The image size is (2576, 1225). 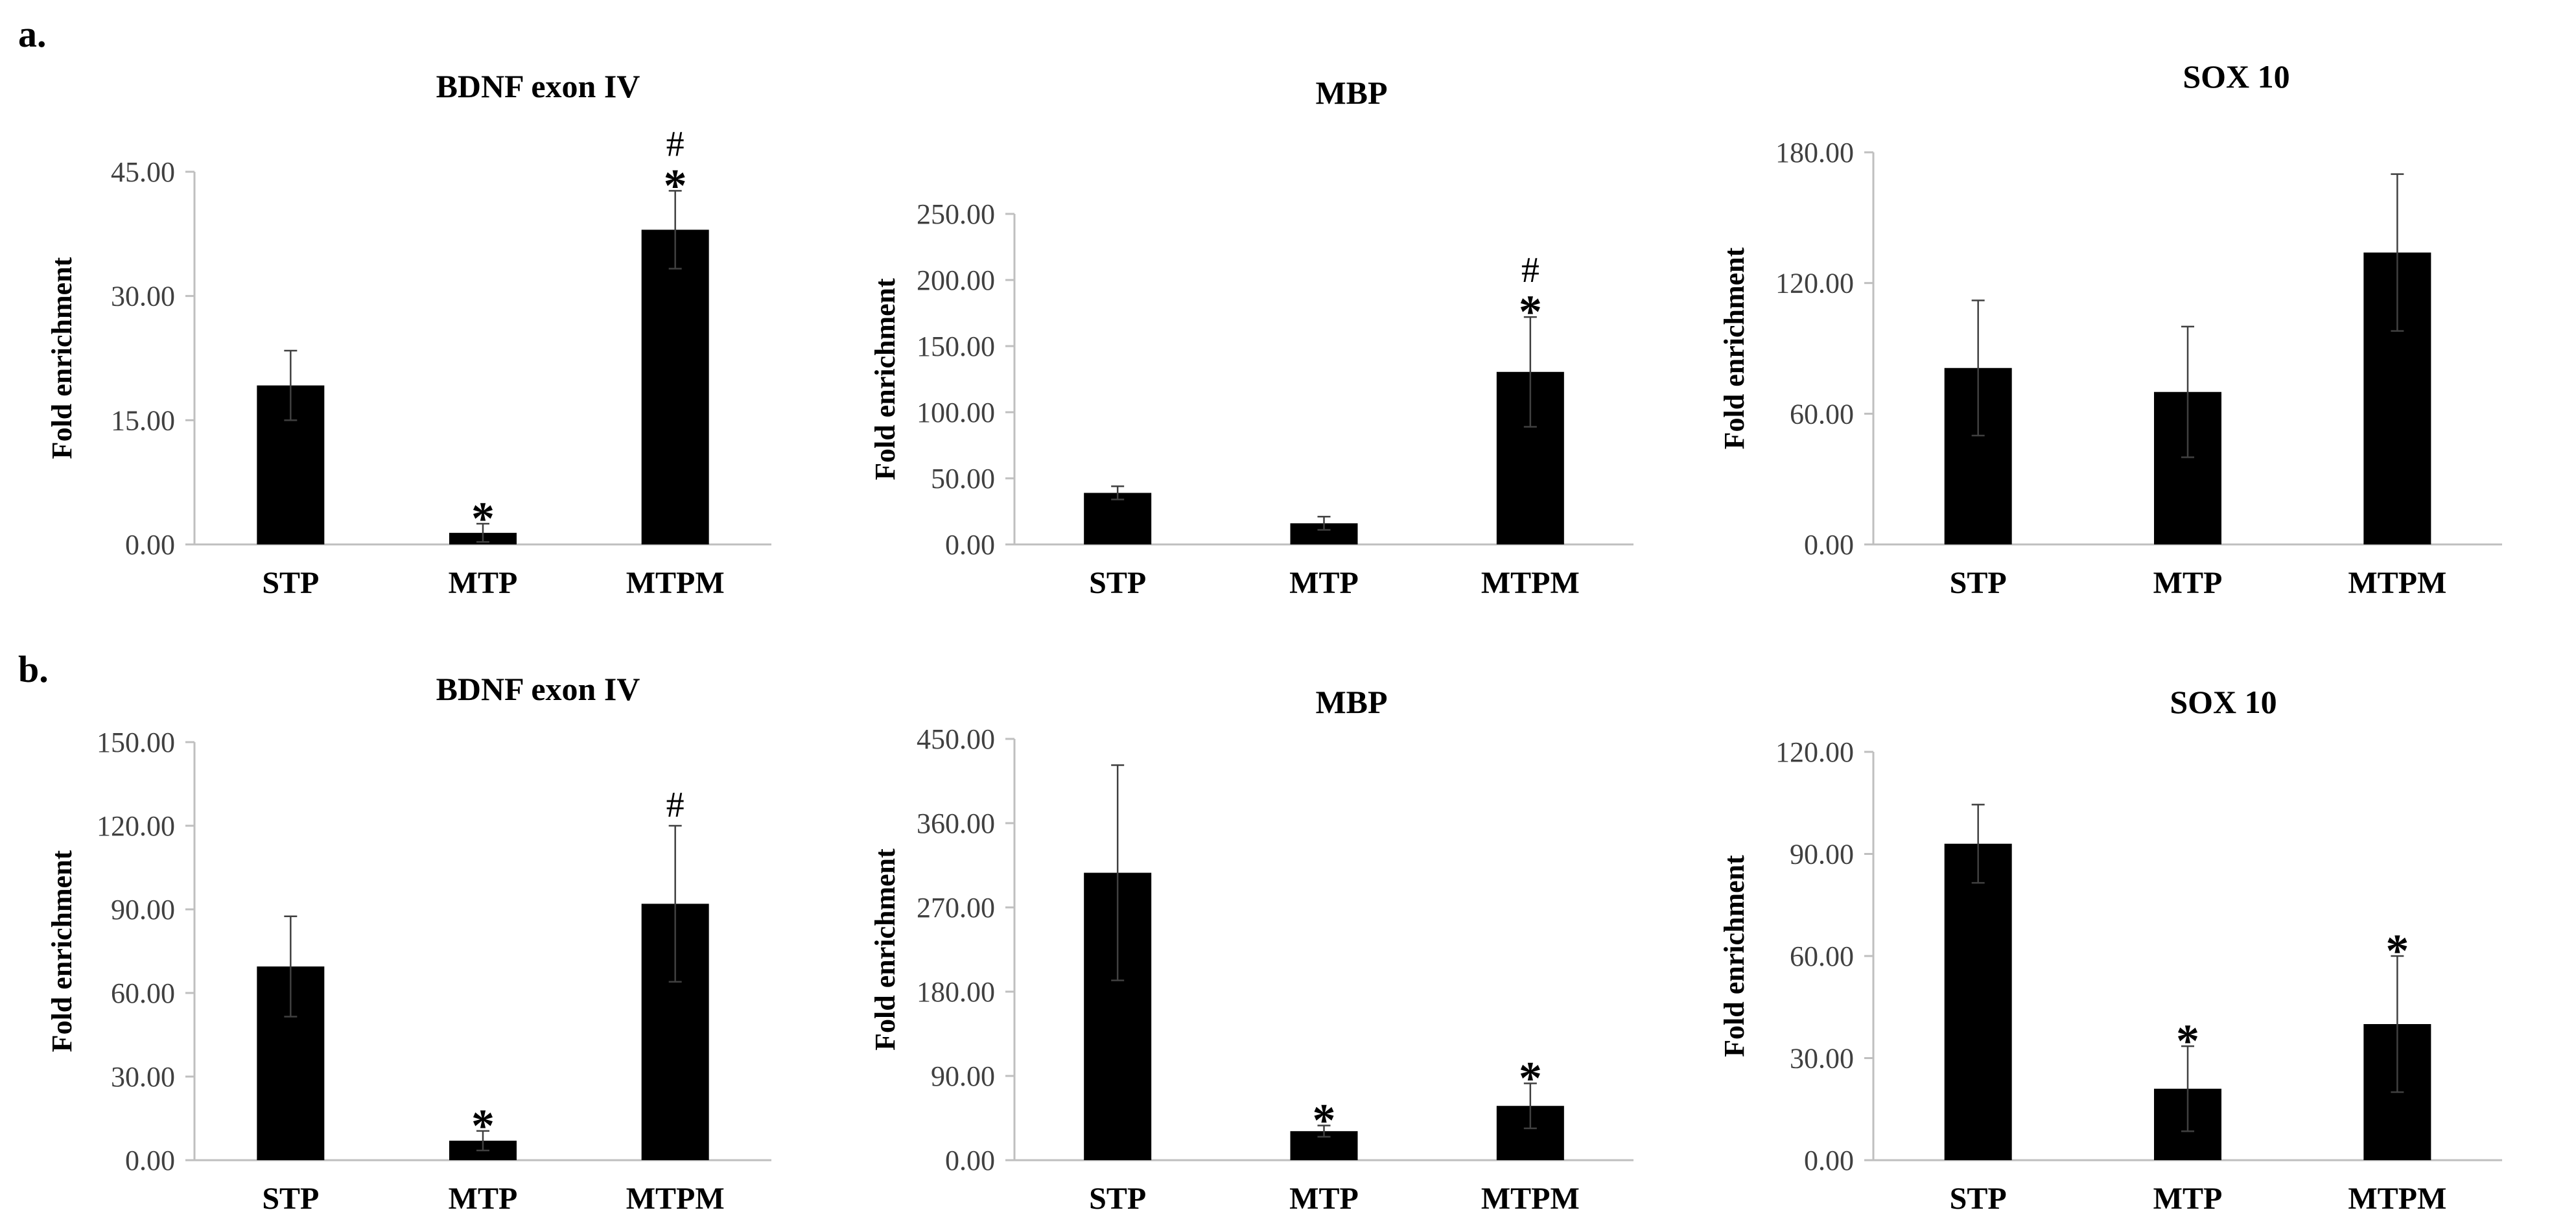 I want to click on panel-label-b: b., so click(x=33, y=669).